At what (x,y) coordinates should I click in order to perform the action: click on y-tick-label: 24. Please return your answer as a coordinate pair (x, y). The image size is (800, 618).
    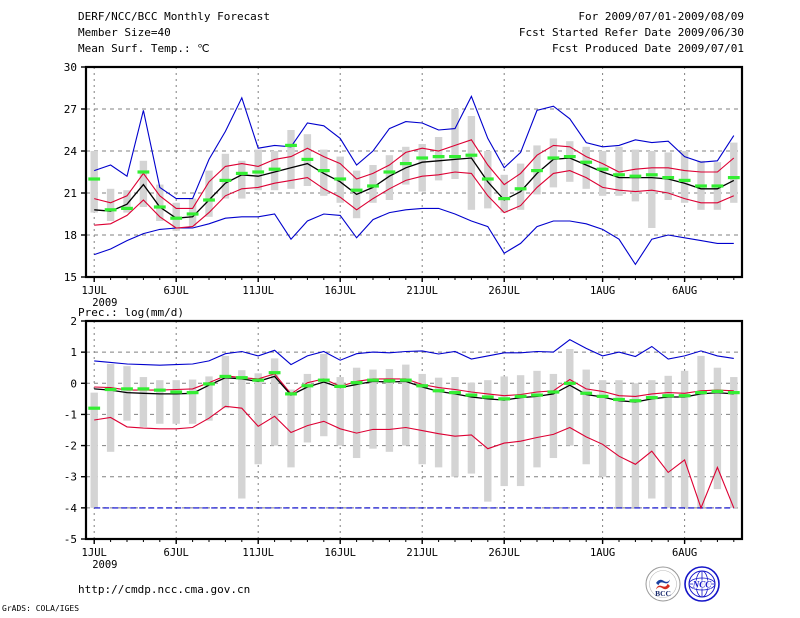
    Looking at the image, I should click on (71, 151).